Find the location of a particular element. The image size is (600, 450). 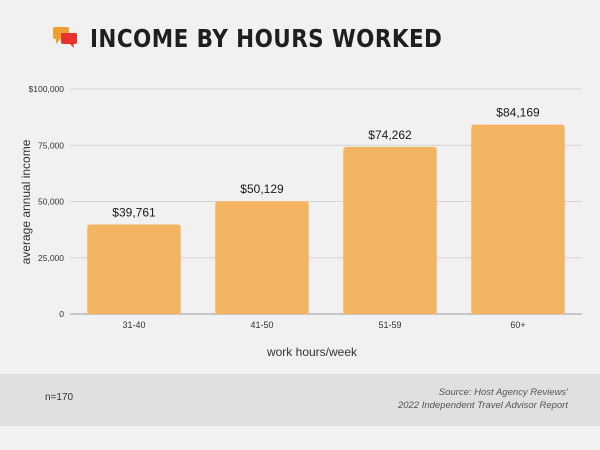

source-line-1: Source: Host Agency Reviews' is located at coordinates (503, 392).